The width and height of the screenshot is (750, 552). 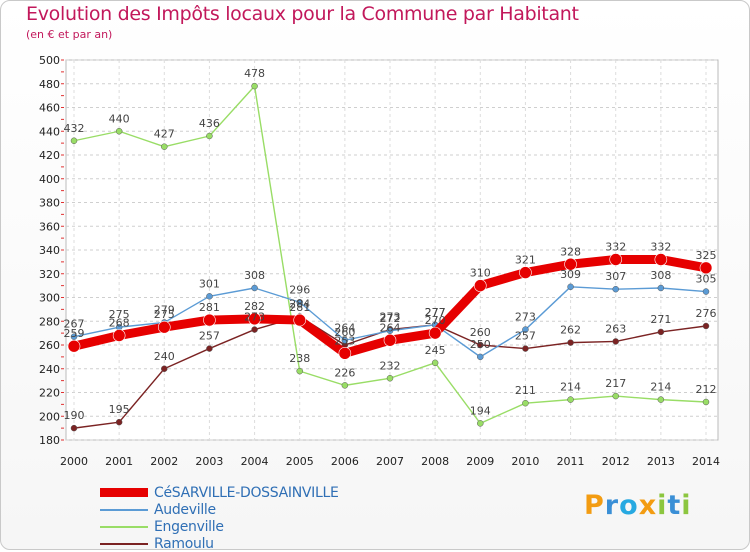 I want to click on y-tick-label: 220, so click(x=49, y=393).